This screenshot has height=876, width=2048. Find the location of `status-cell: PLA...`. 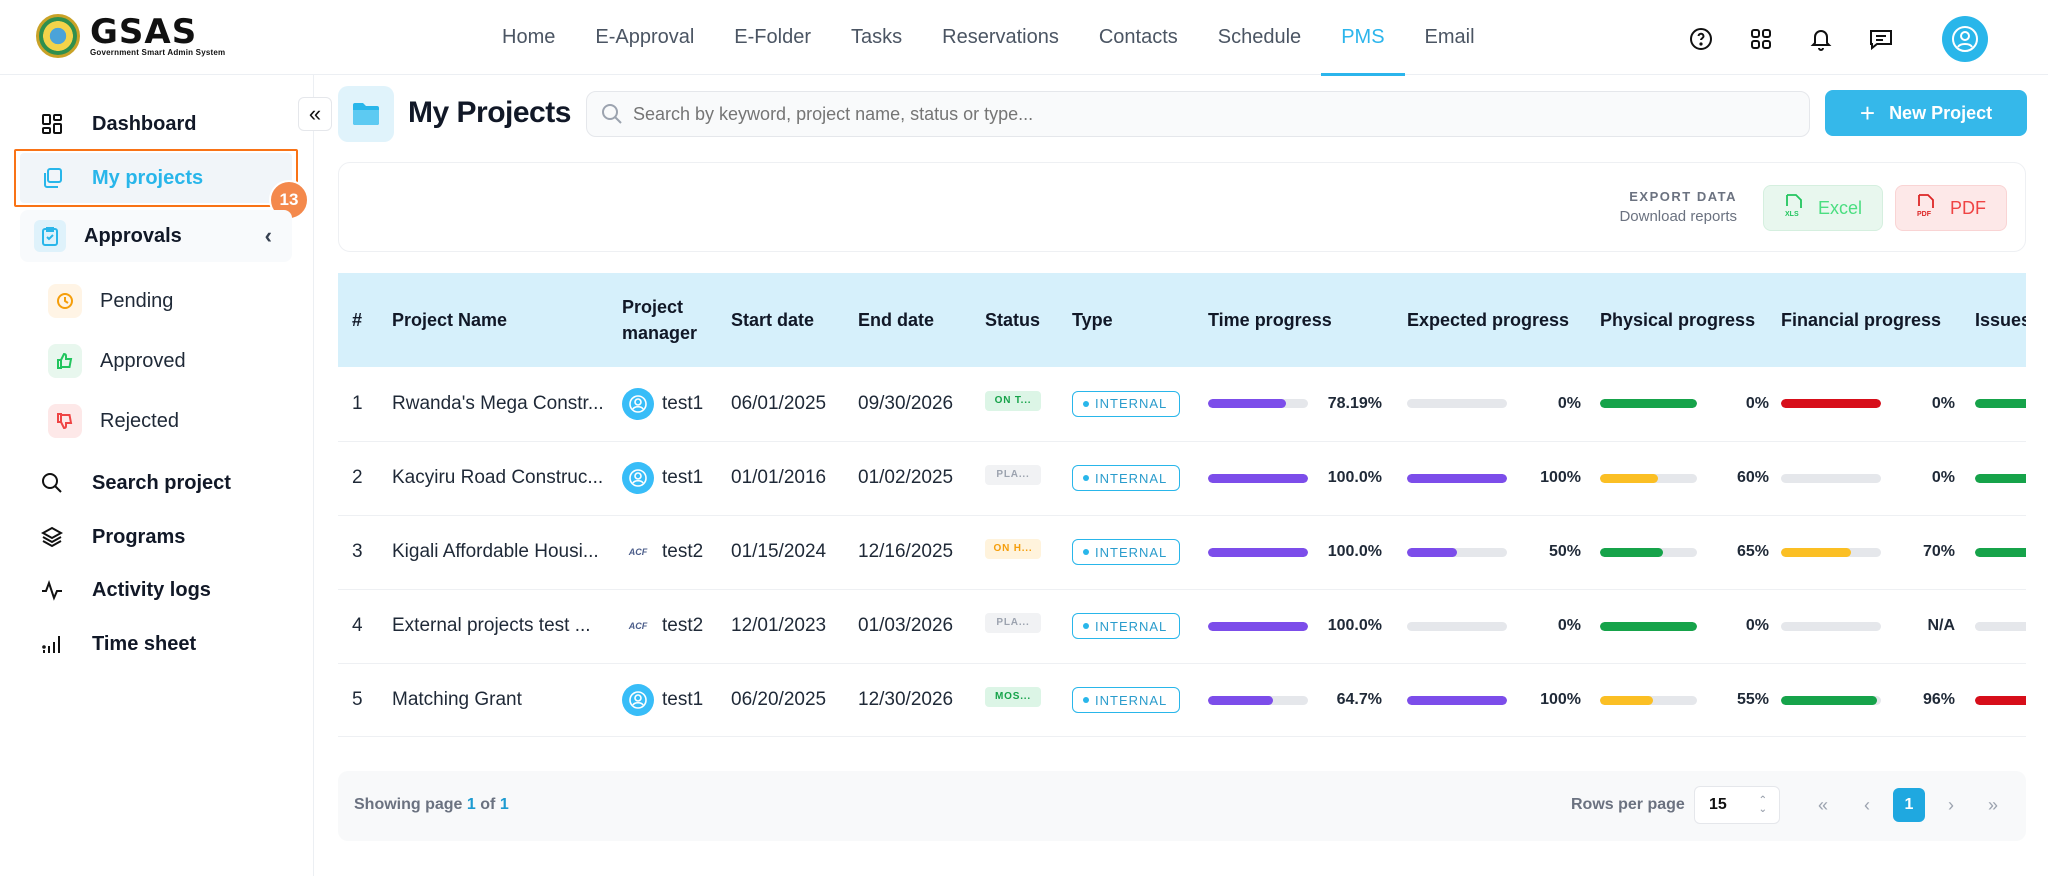

status-cell: PLA... is located at coordinates (1022, 478).